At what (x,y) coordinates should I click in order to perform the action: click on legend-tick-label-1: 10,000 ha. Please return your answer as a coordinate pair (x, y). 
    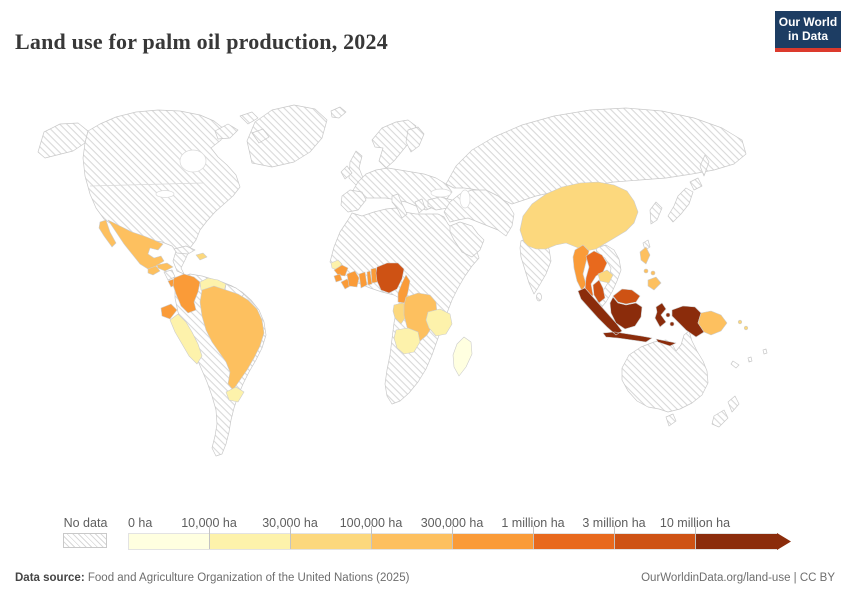
    Looking at the image, I should click on (209, 523).